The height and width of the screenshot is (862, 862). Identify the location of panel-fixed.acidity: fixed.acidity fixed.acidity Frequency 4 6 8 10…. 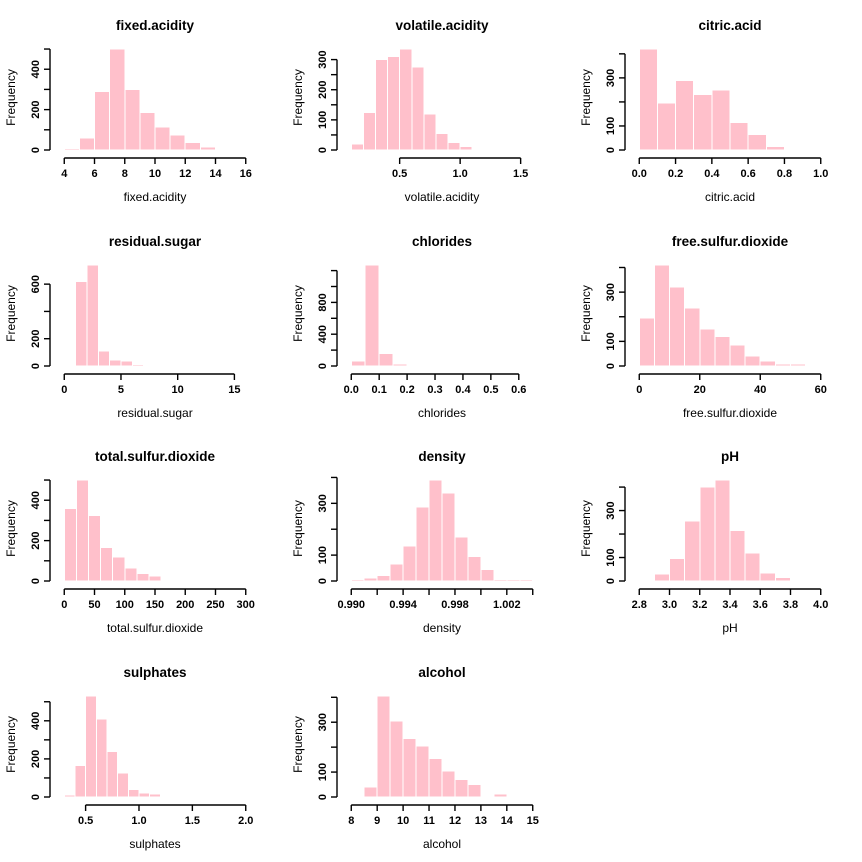
(143, 108).